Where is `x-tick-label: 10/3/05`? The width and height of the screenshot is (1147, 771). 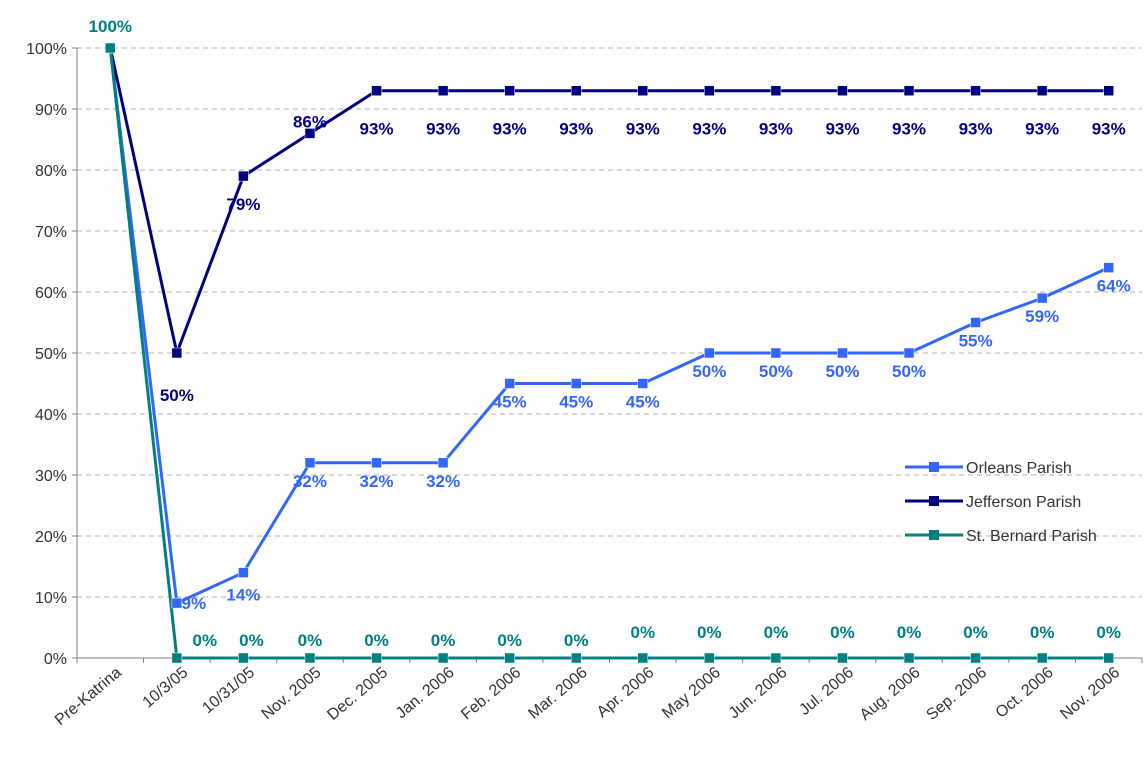 x-tick-label: 10/3/05 is located at coordinates (166, 687).